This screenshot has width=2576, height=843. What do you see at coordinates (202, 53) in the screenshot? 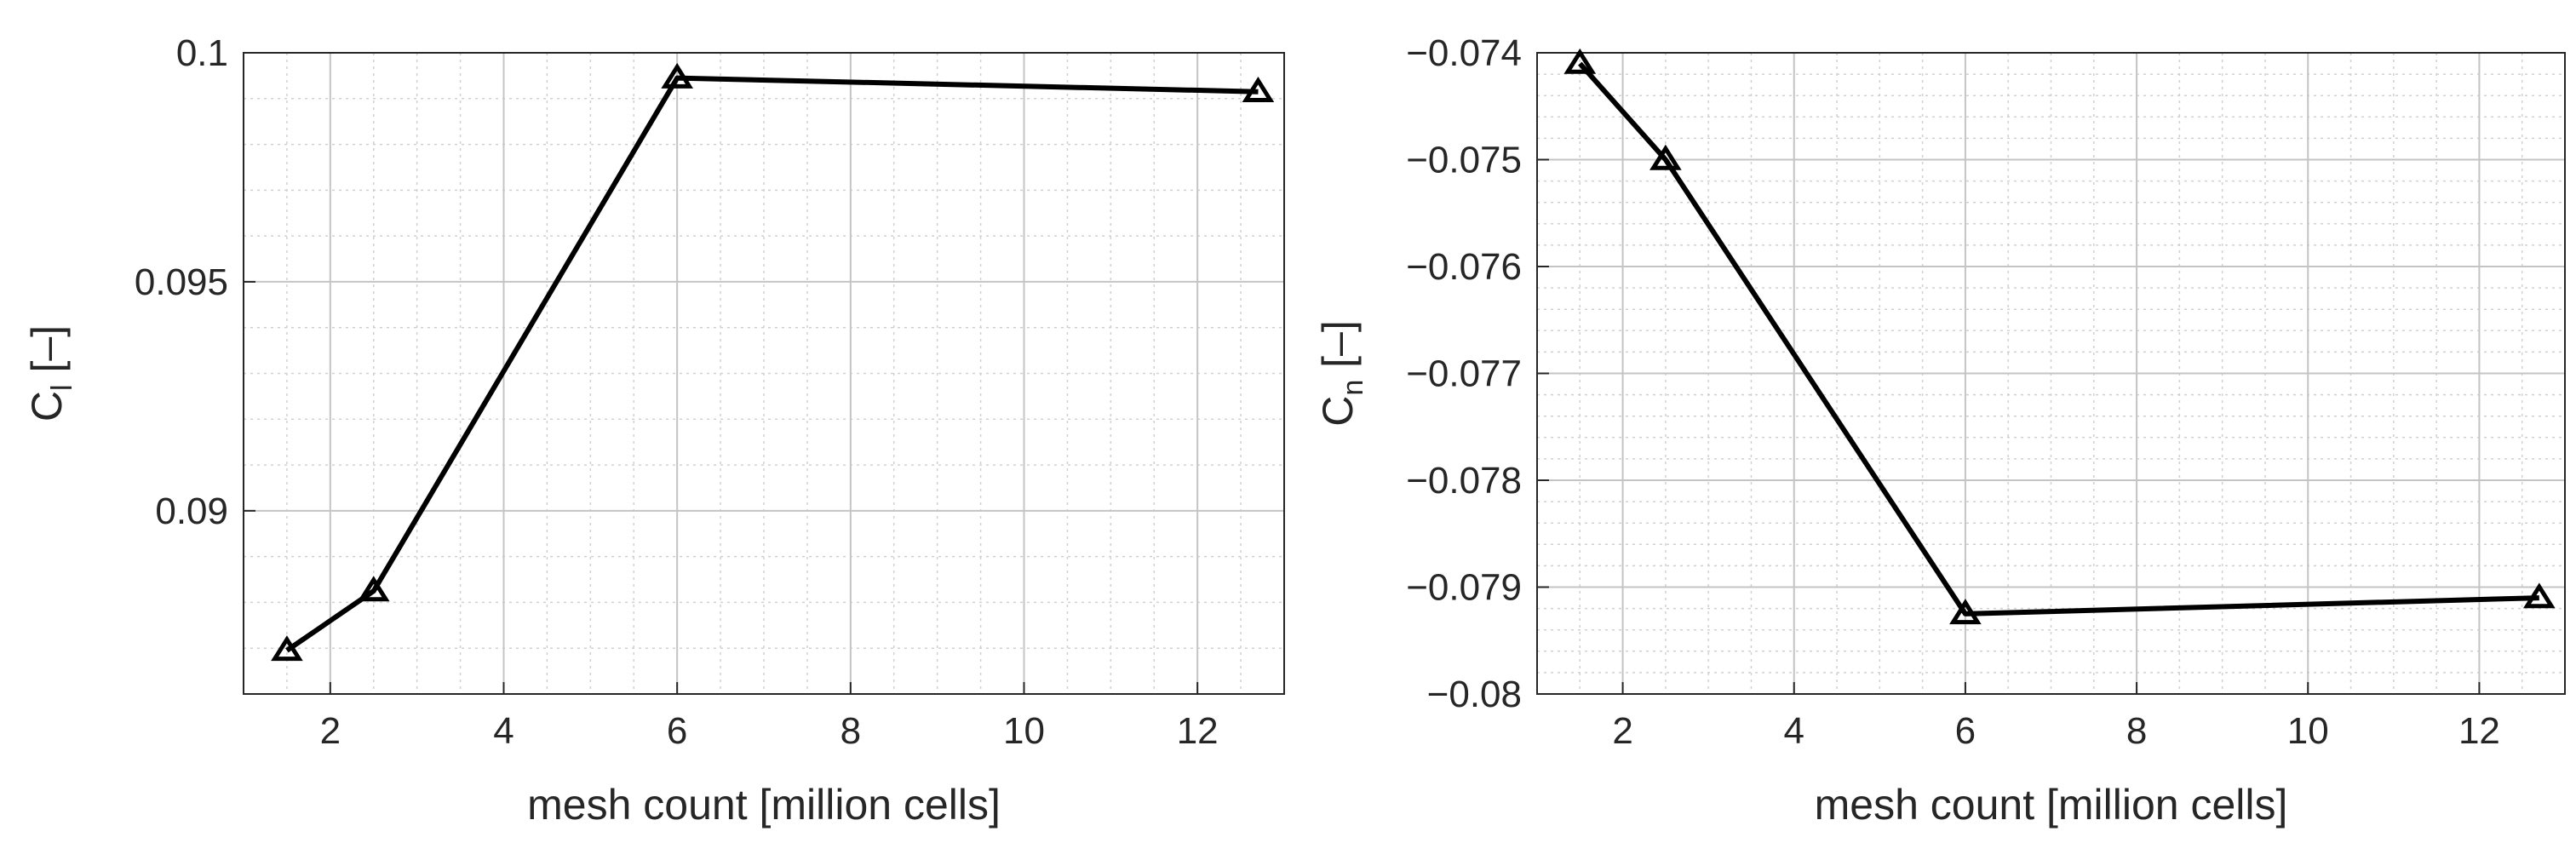
I see `y-tick-label: 0.1` at bounding box center [202, 53].